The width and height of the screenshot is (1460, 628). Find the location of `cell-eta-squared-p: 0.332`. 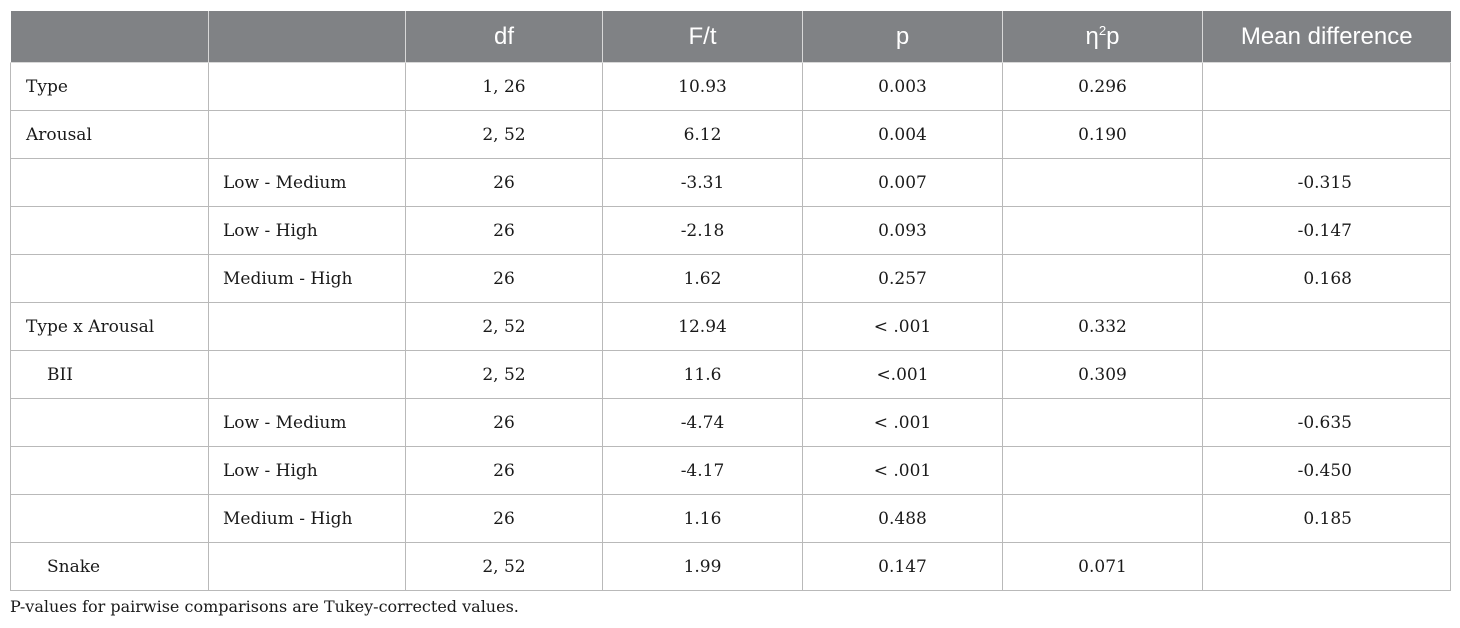

cell-eta-squared-p: 0.332 is located at coordinates (1102, 326).